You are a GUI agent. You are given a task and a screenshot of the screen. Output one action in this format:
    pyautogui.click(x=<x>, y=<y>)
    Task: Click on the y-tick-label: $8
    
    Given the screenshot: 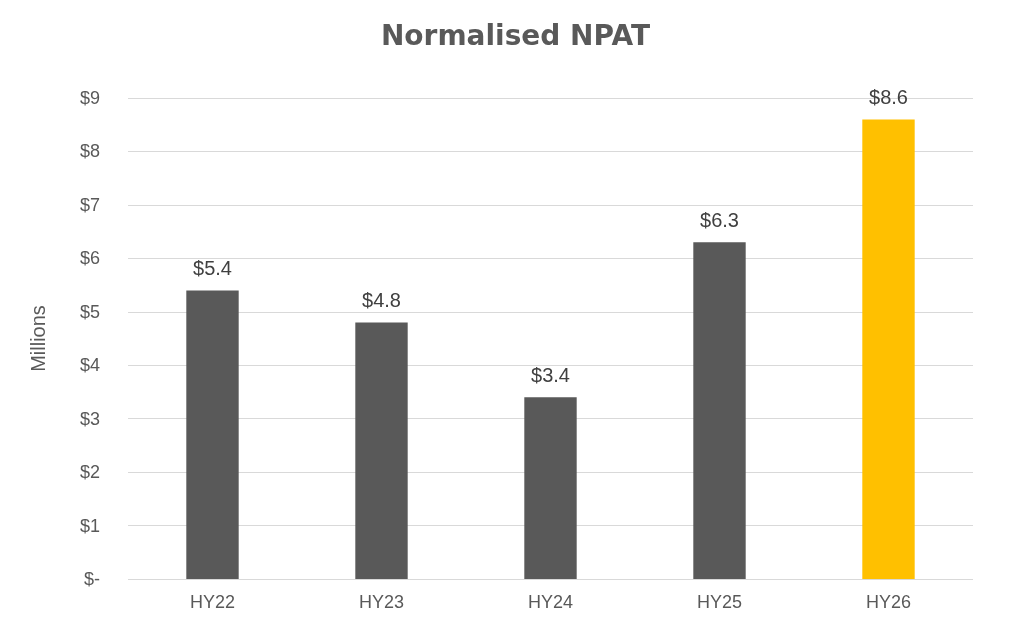 What is the action you would take?
    pyautogui.click(x=89, y=151)
    